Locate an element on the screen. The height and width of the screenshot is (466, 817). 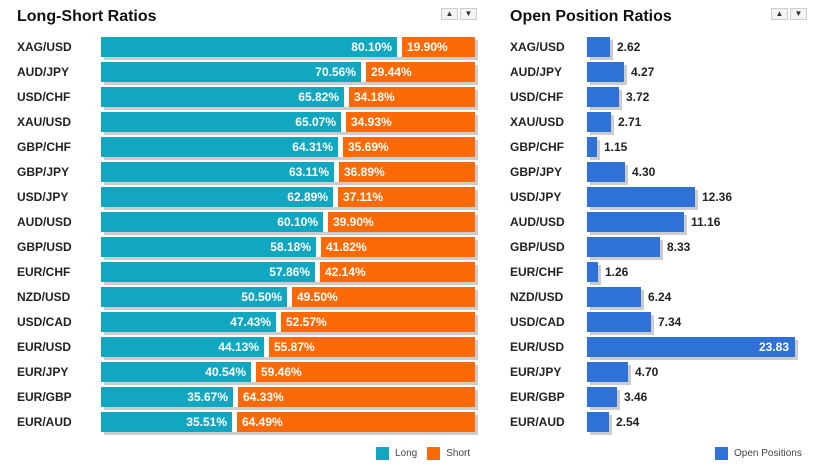
open-position-value: 4.70 is located at coordinates (647, 372).